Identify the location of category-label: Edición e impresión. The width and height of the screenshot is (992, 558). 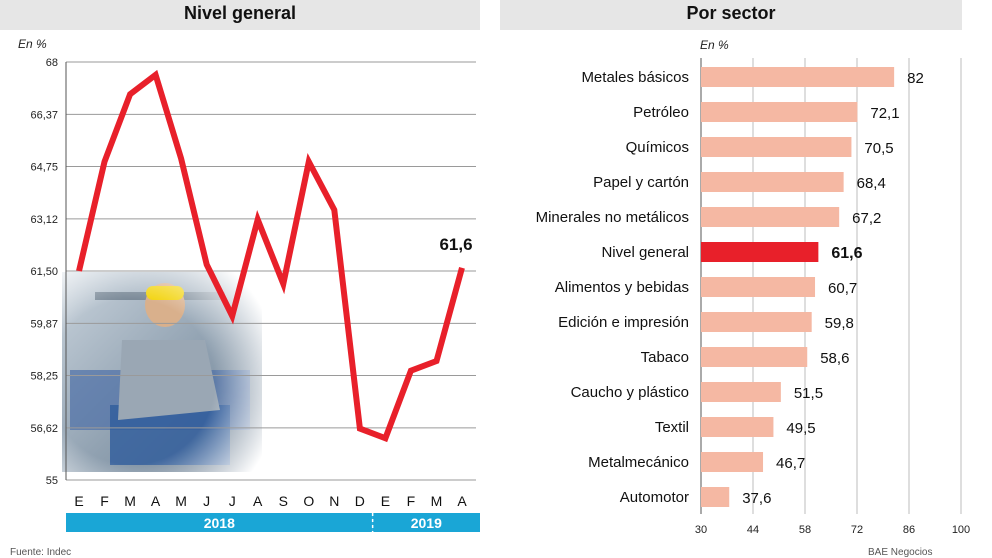
(623, 322).